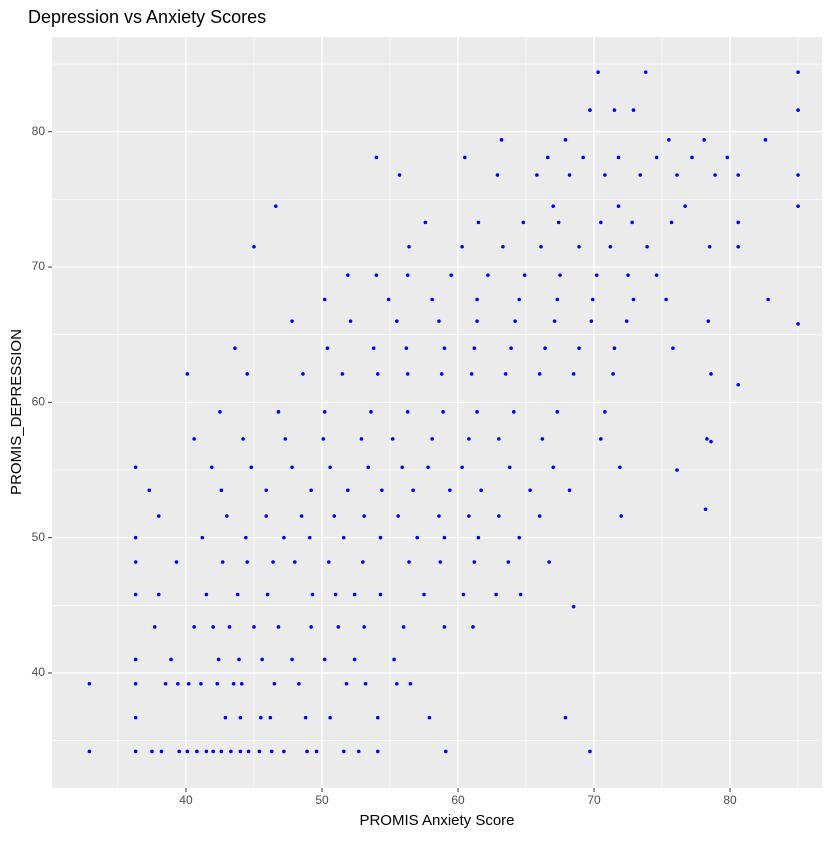 The height and width of the screenshot is (845, 840). What do you see at coordinates (39, 266) in the screenshot?
I see `y-tick-label: 70` at bounding box center [39, 266].